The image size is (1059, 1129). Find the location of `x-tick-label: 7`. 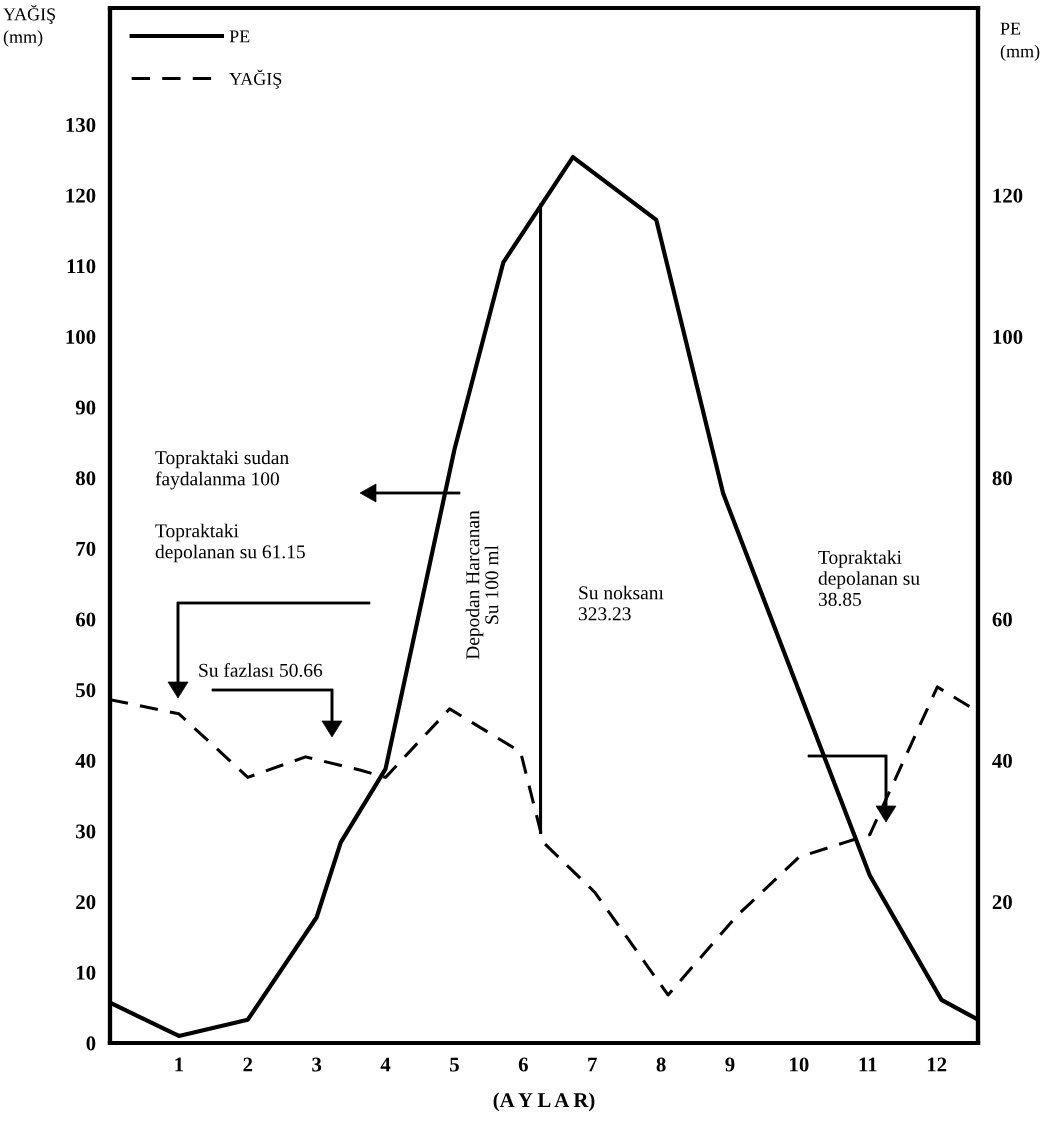

x-tick-label: 7 is located at coordinates (592, 1064).